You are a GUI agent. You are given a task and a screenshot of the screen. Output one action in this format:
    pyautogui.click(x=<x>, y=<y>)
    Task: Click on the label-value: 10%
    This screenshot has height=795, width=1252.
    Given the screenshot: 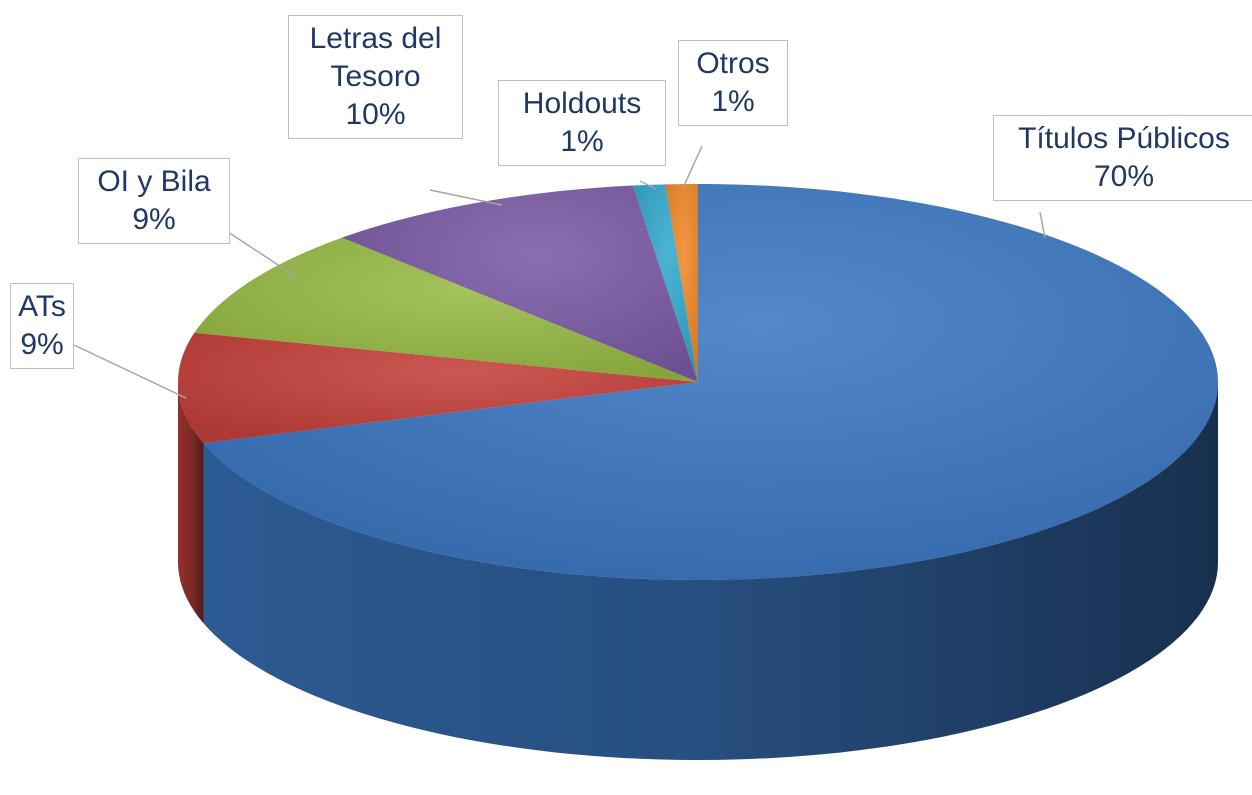 What is the action you would take?
    pyautogui.click(x=375, y=114)
    